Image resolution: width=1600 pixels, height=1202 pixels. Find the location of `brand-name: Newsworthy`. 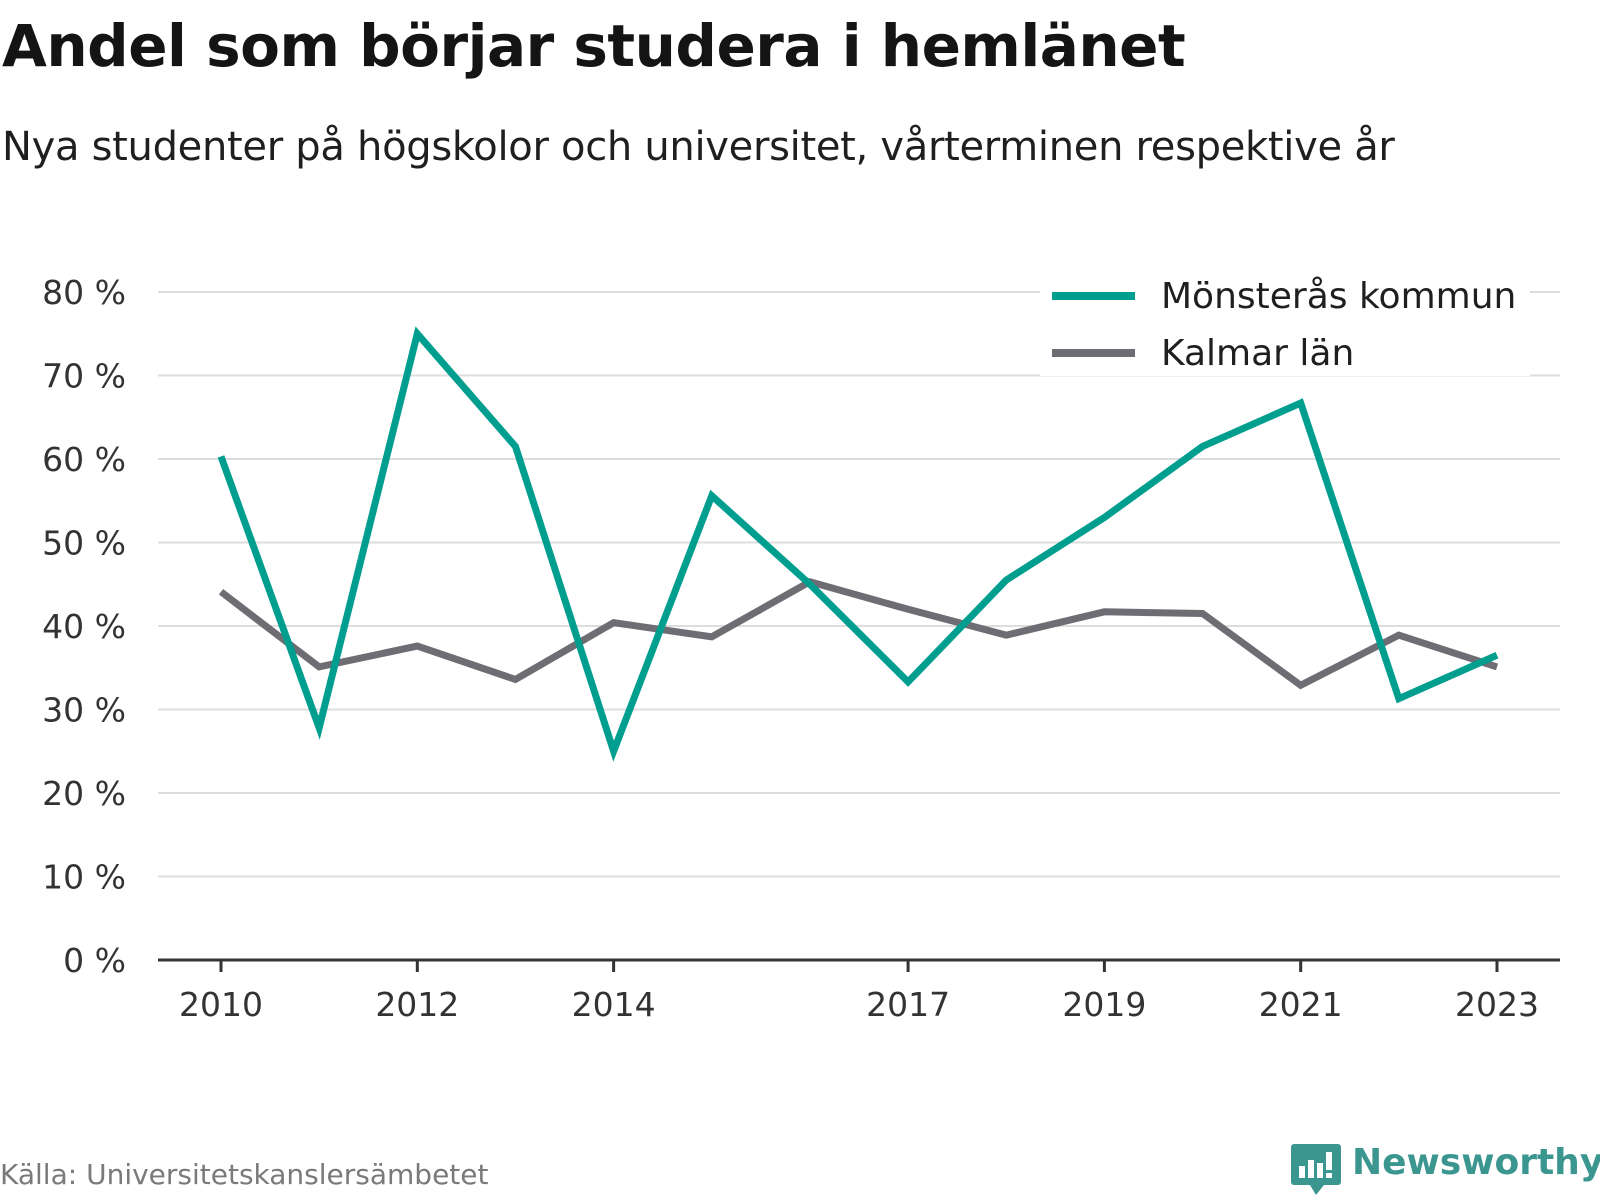

brand-name: Newsworthy is located at coordinates (1476, 1162).